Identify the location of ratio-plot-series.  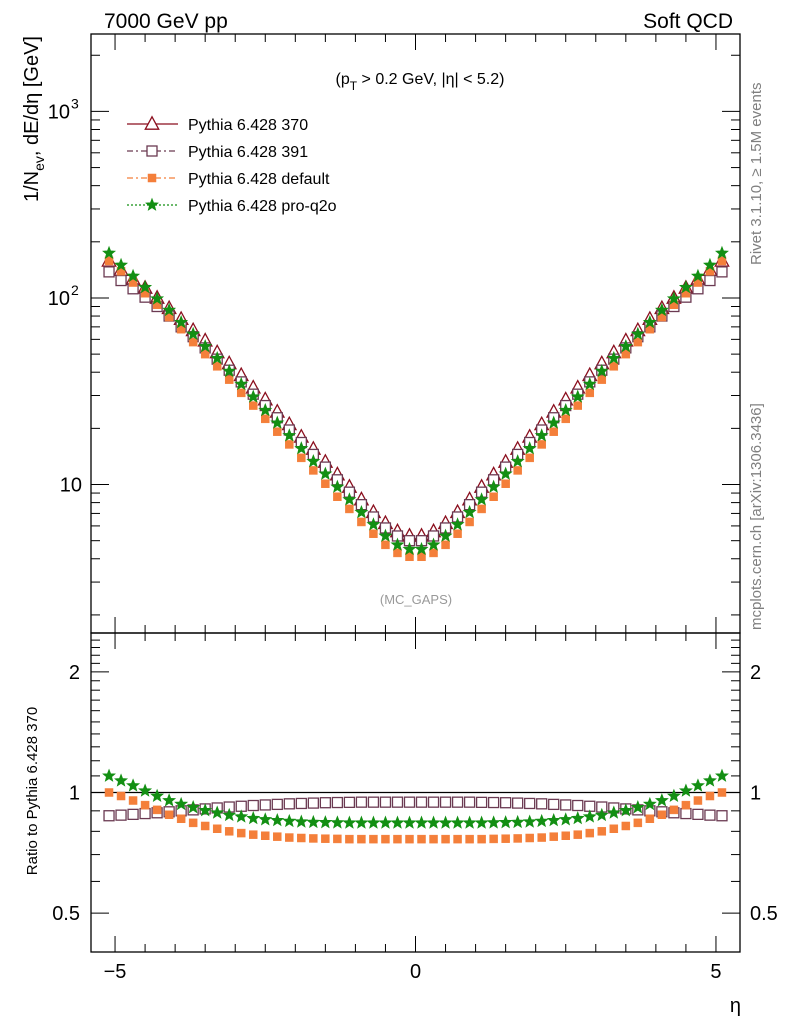
(415, 806).